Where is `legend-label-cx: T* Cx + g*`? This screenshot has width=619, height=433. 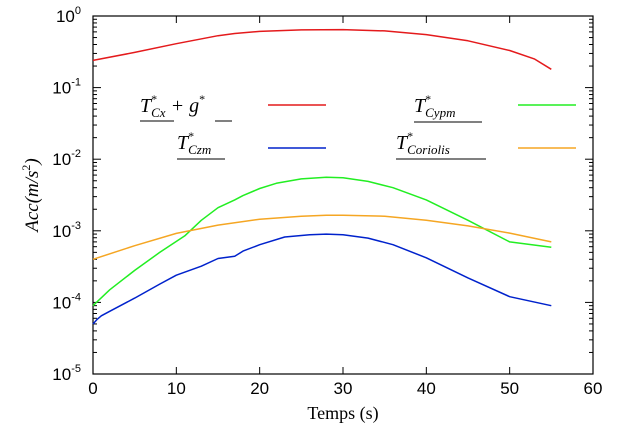
legend-label-cx: T* Cx + g* is located at coordinates (172, 106).